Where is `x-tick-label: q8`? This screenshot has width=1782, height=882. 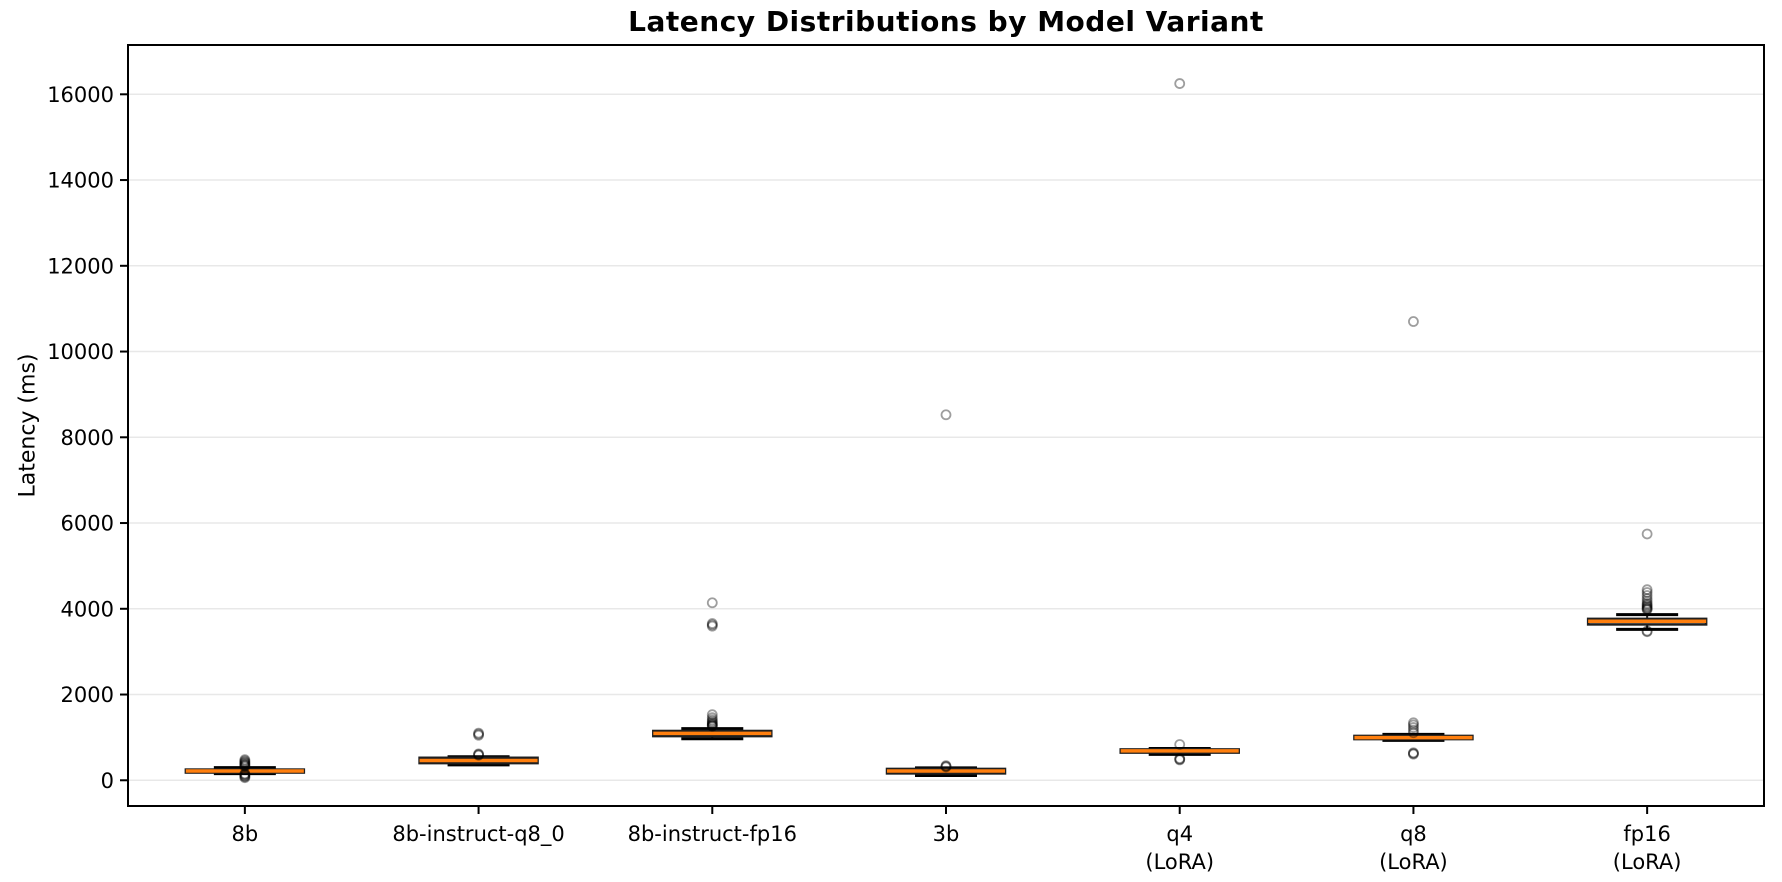
x-tick-label: q8 is located at coordinates (1413, 834).